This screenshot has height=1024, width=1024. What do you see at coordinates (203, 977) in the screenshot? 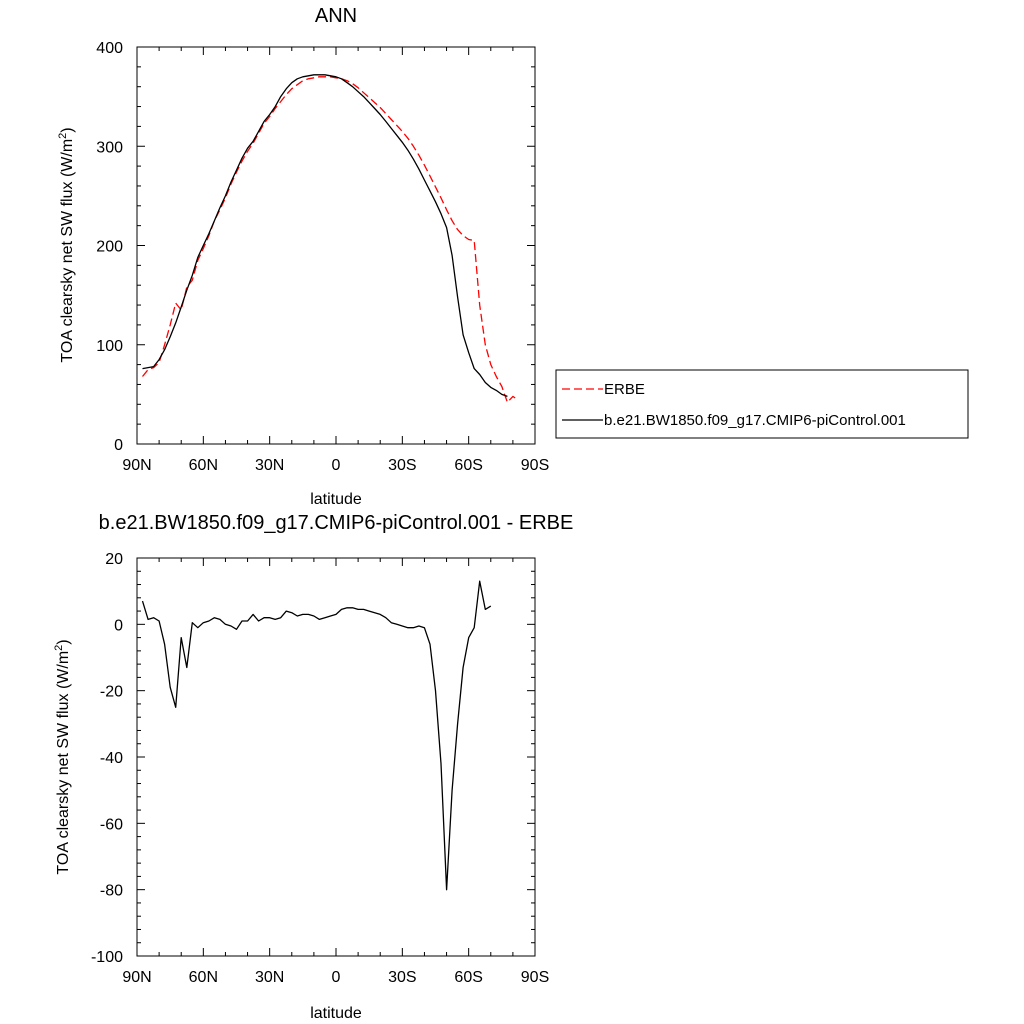
I see `x-tick-label-bottom: 60N` at bounding box center [203, 977].